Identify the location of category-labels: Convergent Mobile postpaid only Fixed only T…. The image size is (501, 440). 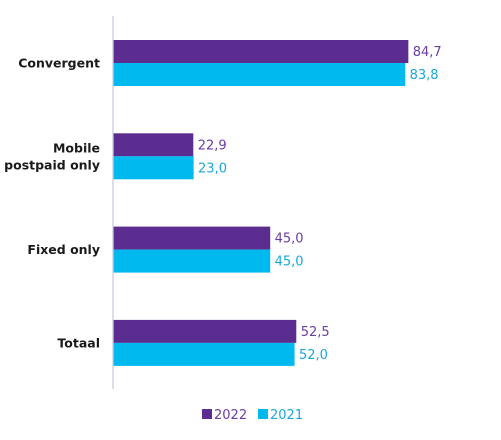
(52, 203).